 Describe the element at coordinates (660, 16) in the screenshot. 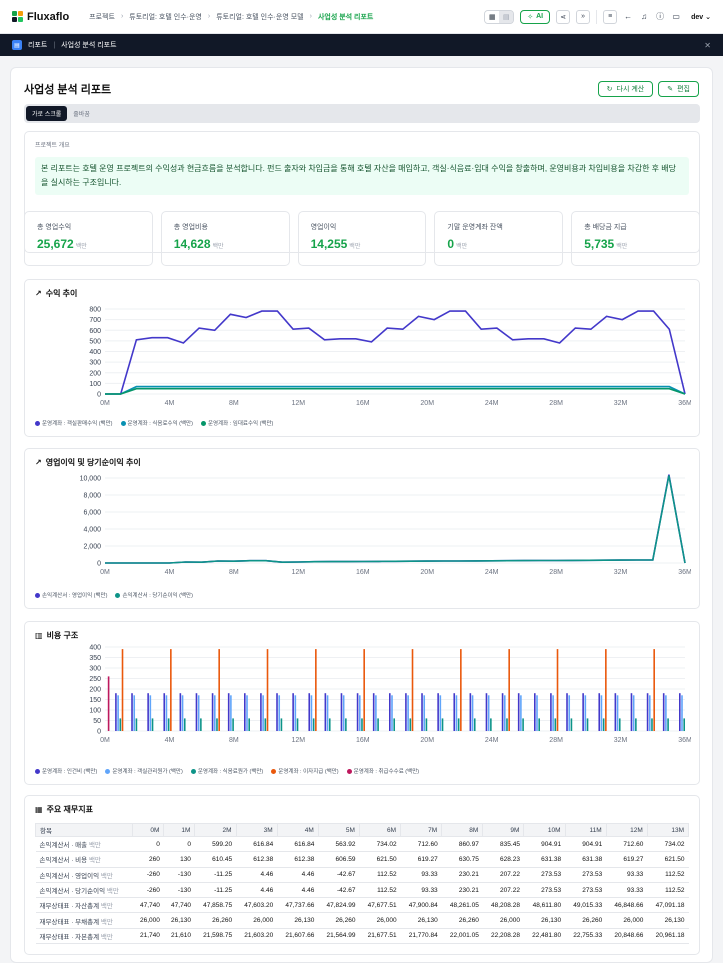

I see `help-icon: ⓘ` at that location.